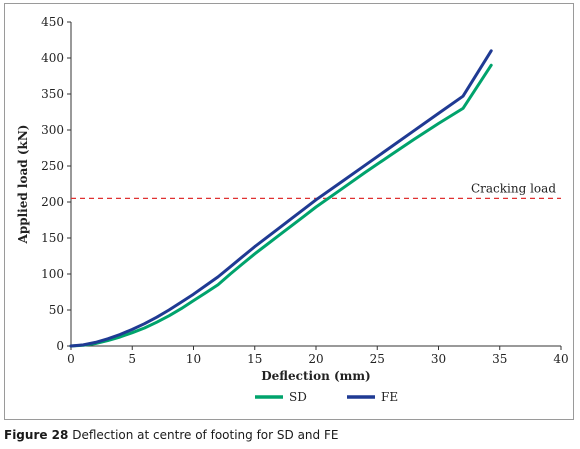 The image size is (580, 449). Describe the element at coordinates (499, 359) in the screenshot. I see `x-tick-label: 35` at that location.